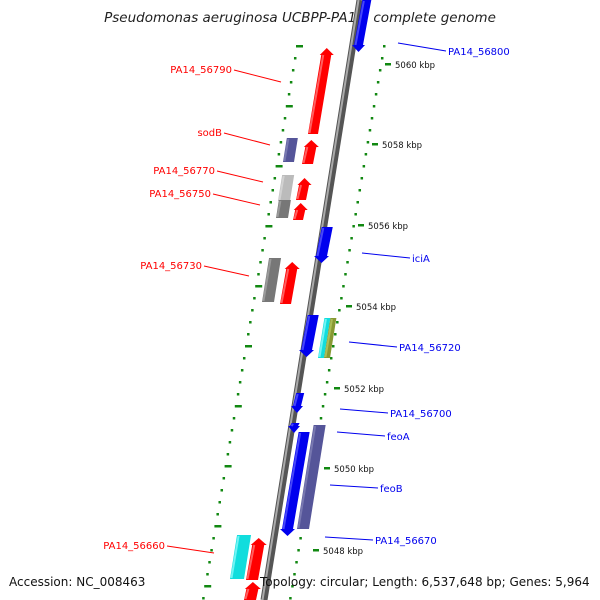  What do you see at coordinates (364, 390) in the screenshot?
I see `ruler-label: 5052 kbp` at bounding box center [364, 390].